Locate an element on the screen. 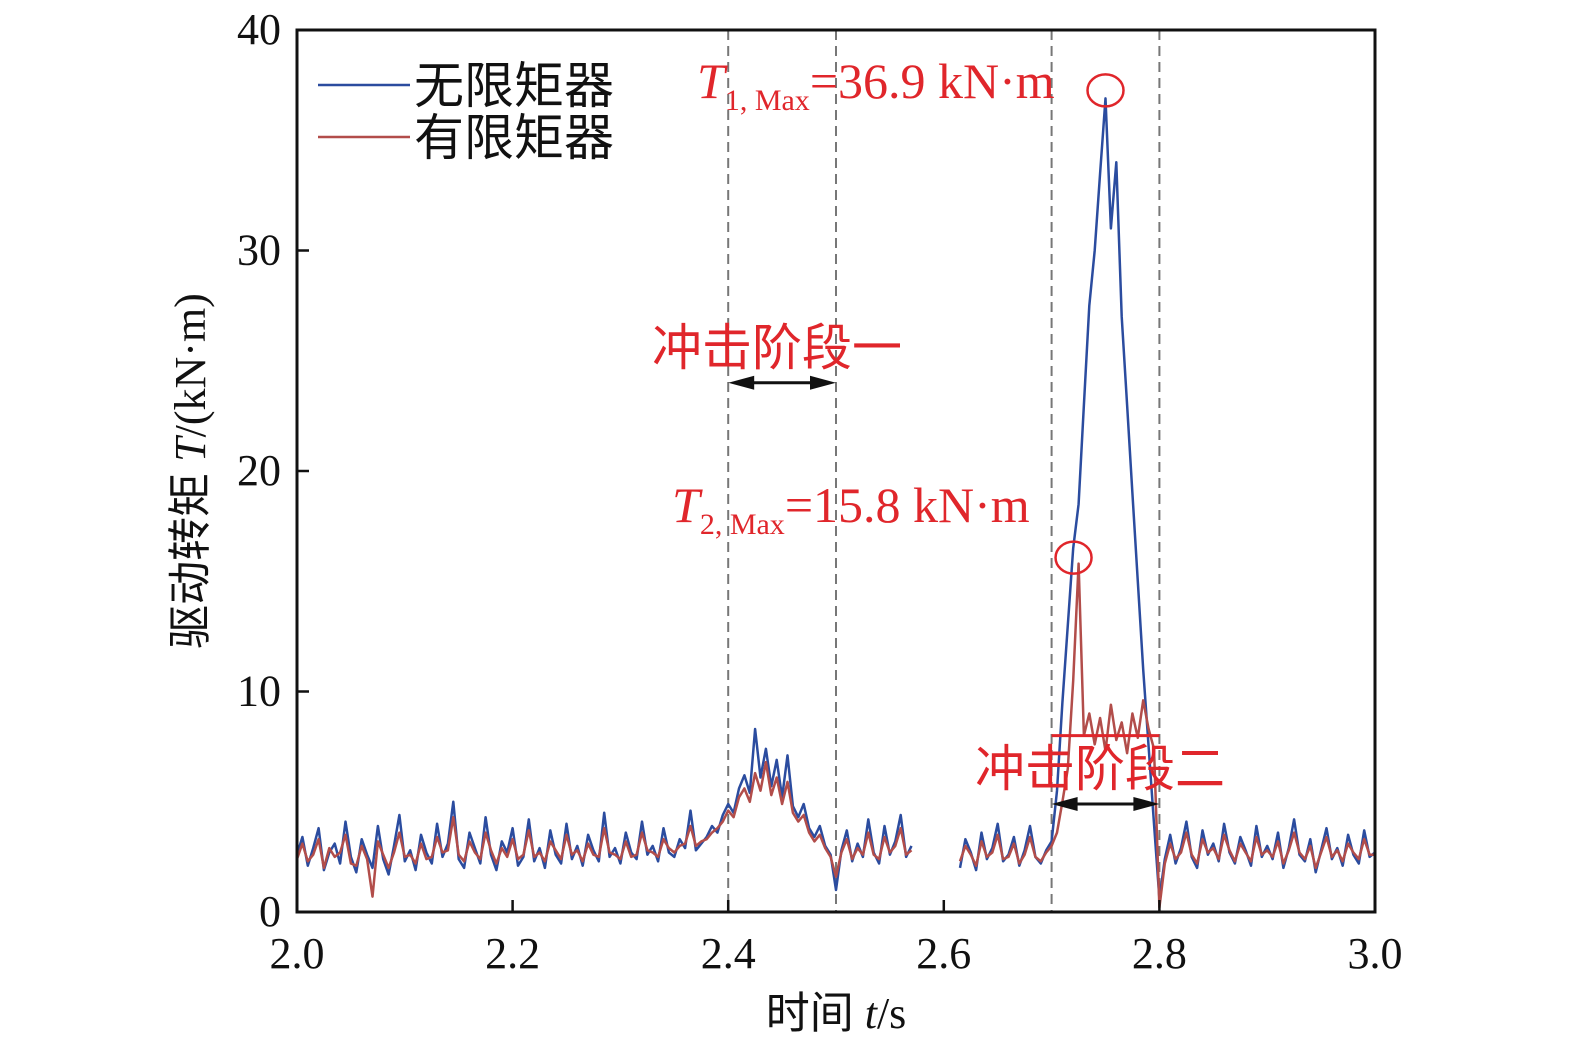 The image size is (1575, 1052). peak1-circle is located at coordinates (1105, 90).